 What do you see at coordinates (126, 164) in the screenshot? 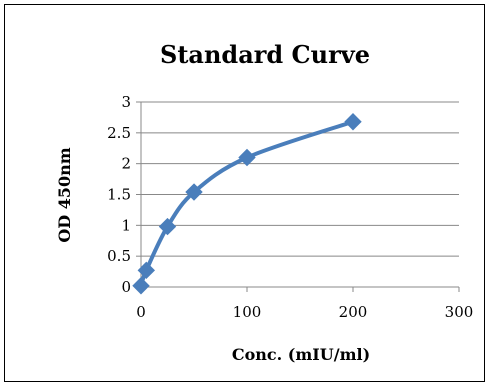
I see `y-tick-label: 2` at bounding box center [126, 164].